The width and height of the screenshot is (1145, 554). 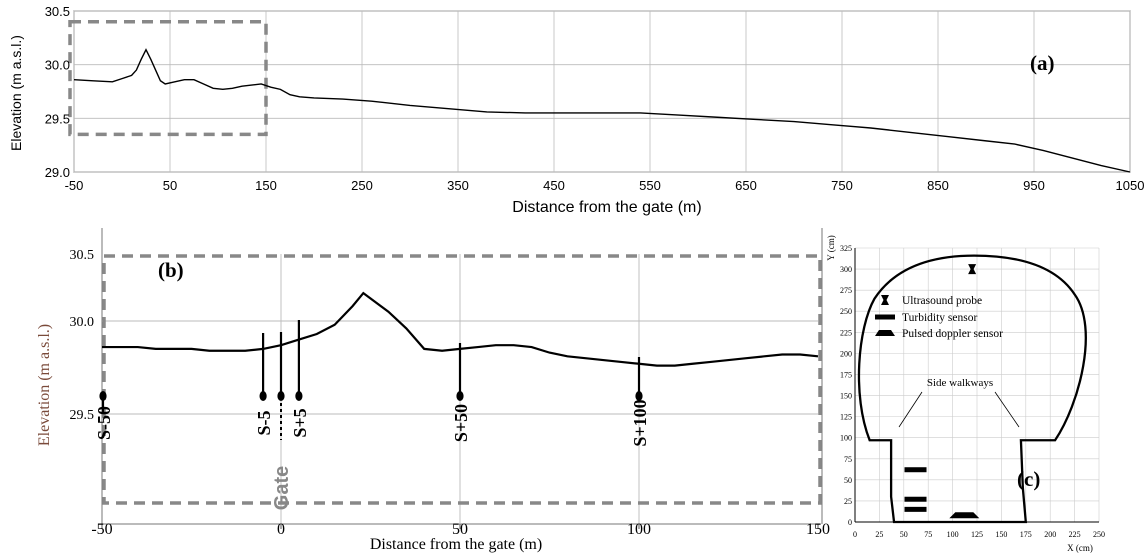 What do you see at coordinates (458, 185) in the screenshot?
I see `panel-a-x-tick-label: 350` at bounding box center [458, 185].